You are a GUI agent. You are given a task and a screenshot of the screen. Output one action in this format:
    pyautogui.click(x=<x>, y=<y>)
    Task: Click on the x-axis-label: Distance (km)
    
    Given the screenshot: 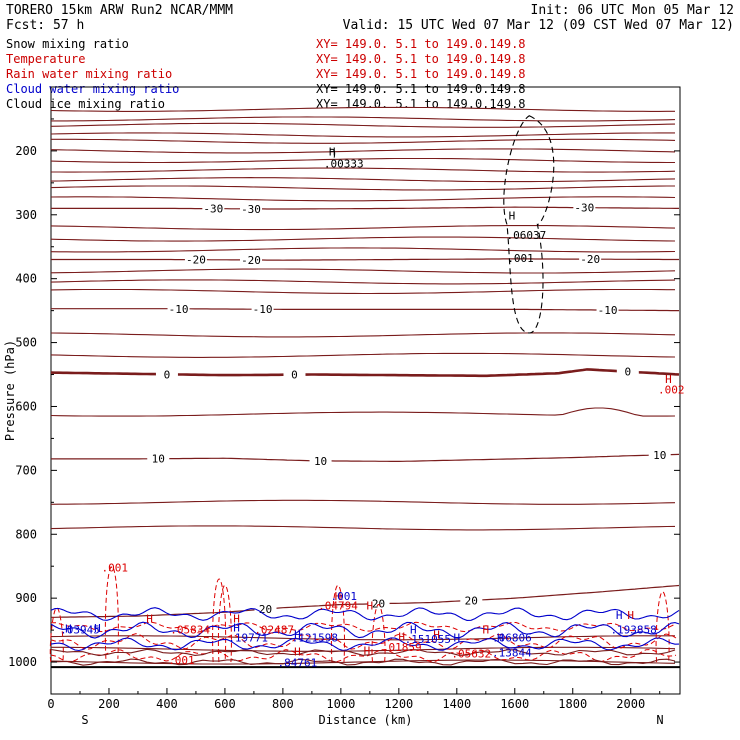 What is the action you would take?
    pyautogui.click(x=366, y=720)
    